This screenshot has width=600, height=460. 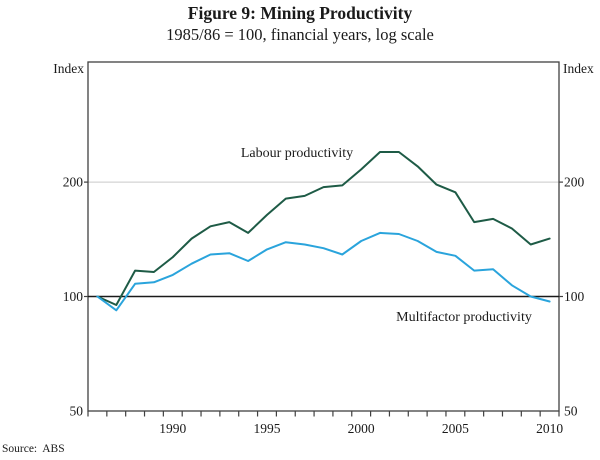 What do you see at coordinates (455, 428) in the screenshot?
I see `x-tick-label: 2005` at bounding box center [455, 428].